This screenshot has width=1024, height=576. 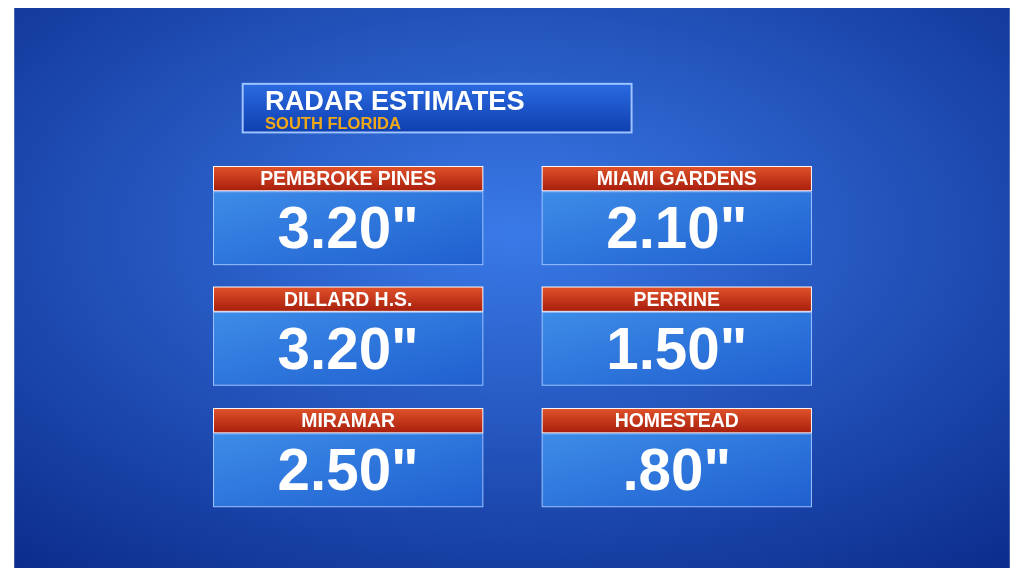 I want to click on category-label: DILLARD H.S., so click(x=348, y=298).